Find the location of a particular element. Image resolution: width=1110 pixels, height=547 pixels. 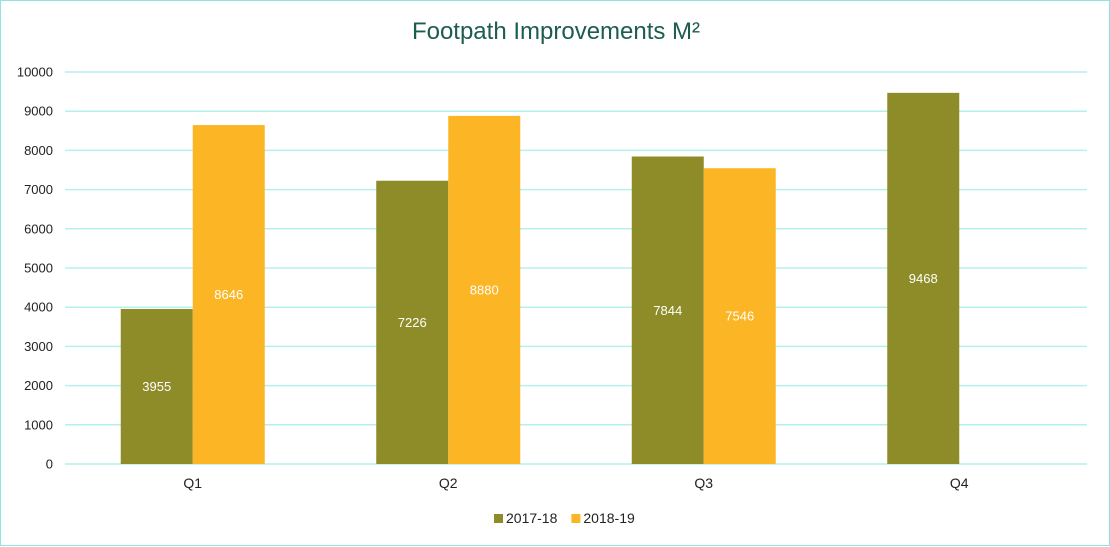

bar-2017-18-Q1 is located at coordinates (156, 386).